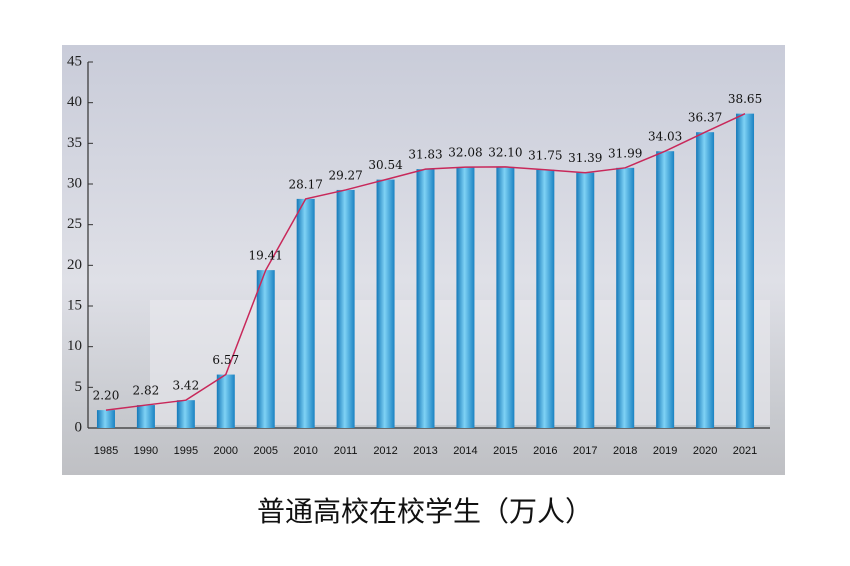 The width and height of the screenshot is (850, 566). Describe the element at coordinates (185, 386) in the screenshot. I see `value-label: 3.42` at that location.